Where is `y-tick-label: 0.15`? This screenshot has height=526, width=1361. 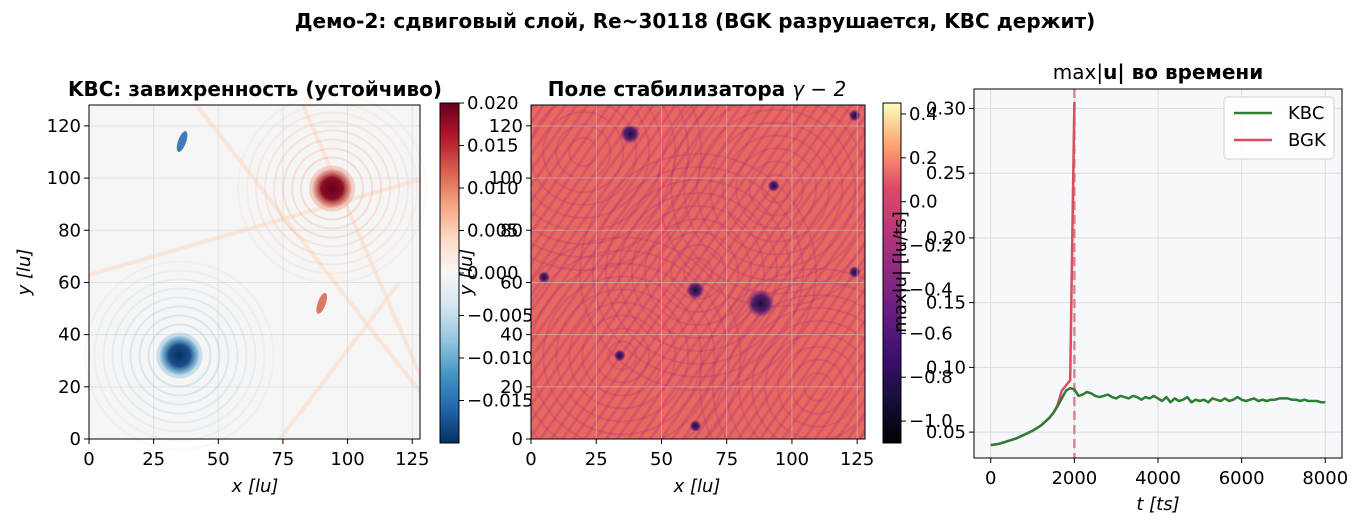
y-tick-label: 0.15 is located at coordinates (946, 303).